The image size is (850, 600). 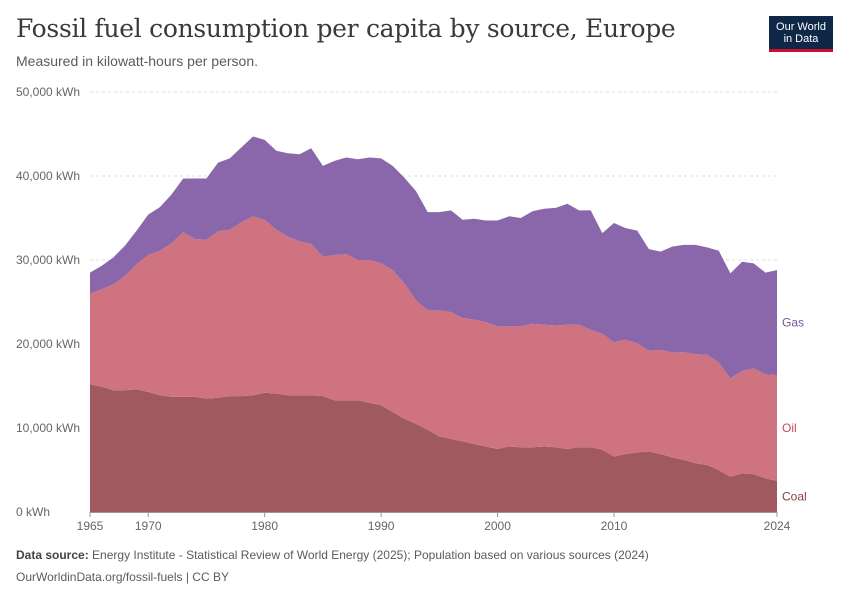 I want to click on x-tick-label: 1980, so click(x=264, y=526).